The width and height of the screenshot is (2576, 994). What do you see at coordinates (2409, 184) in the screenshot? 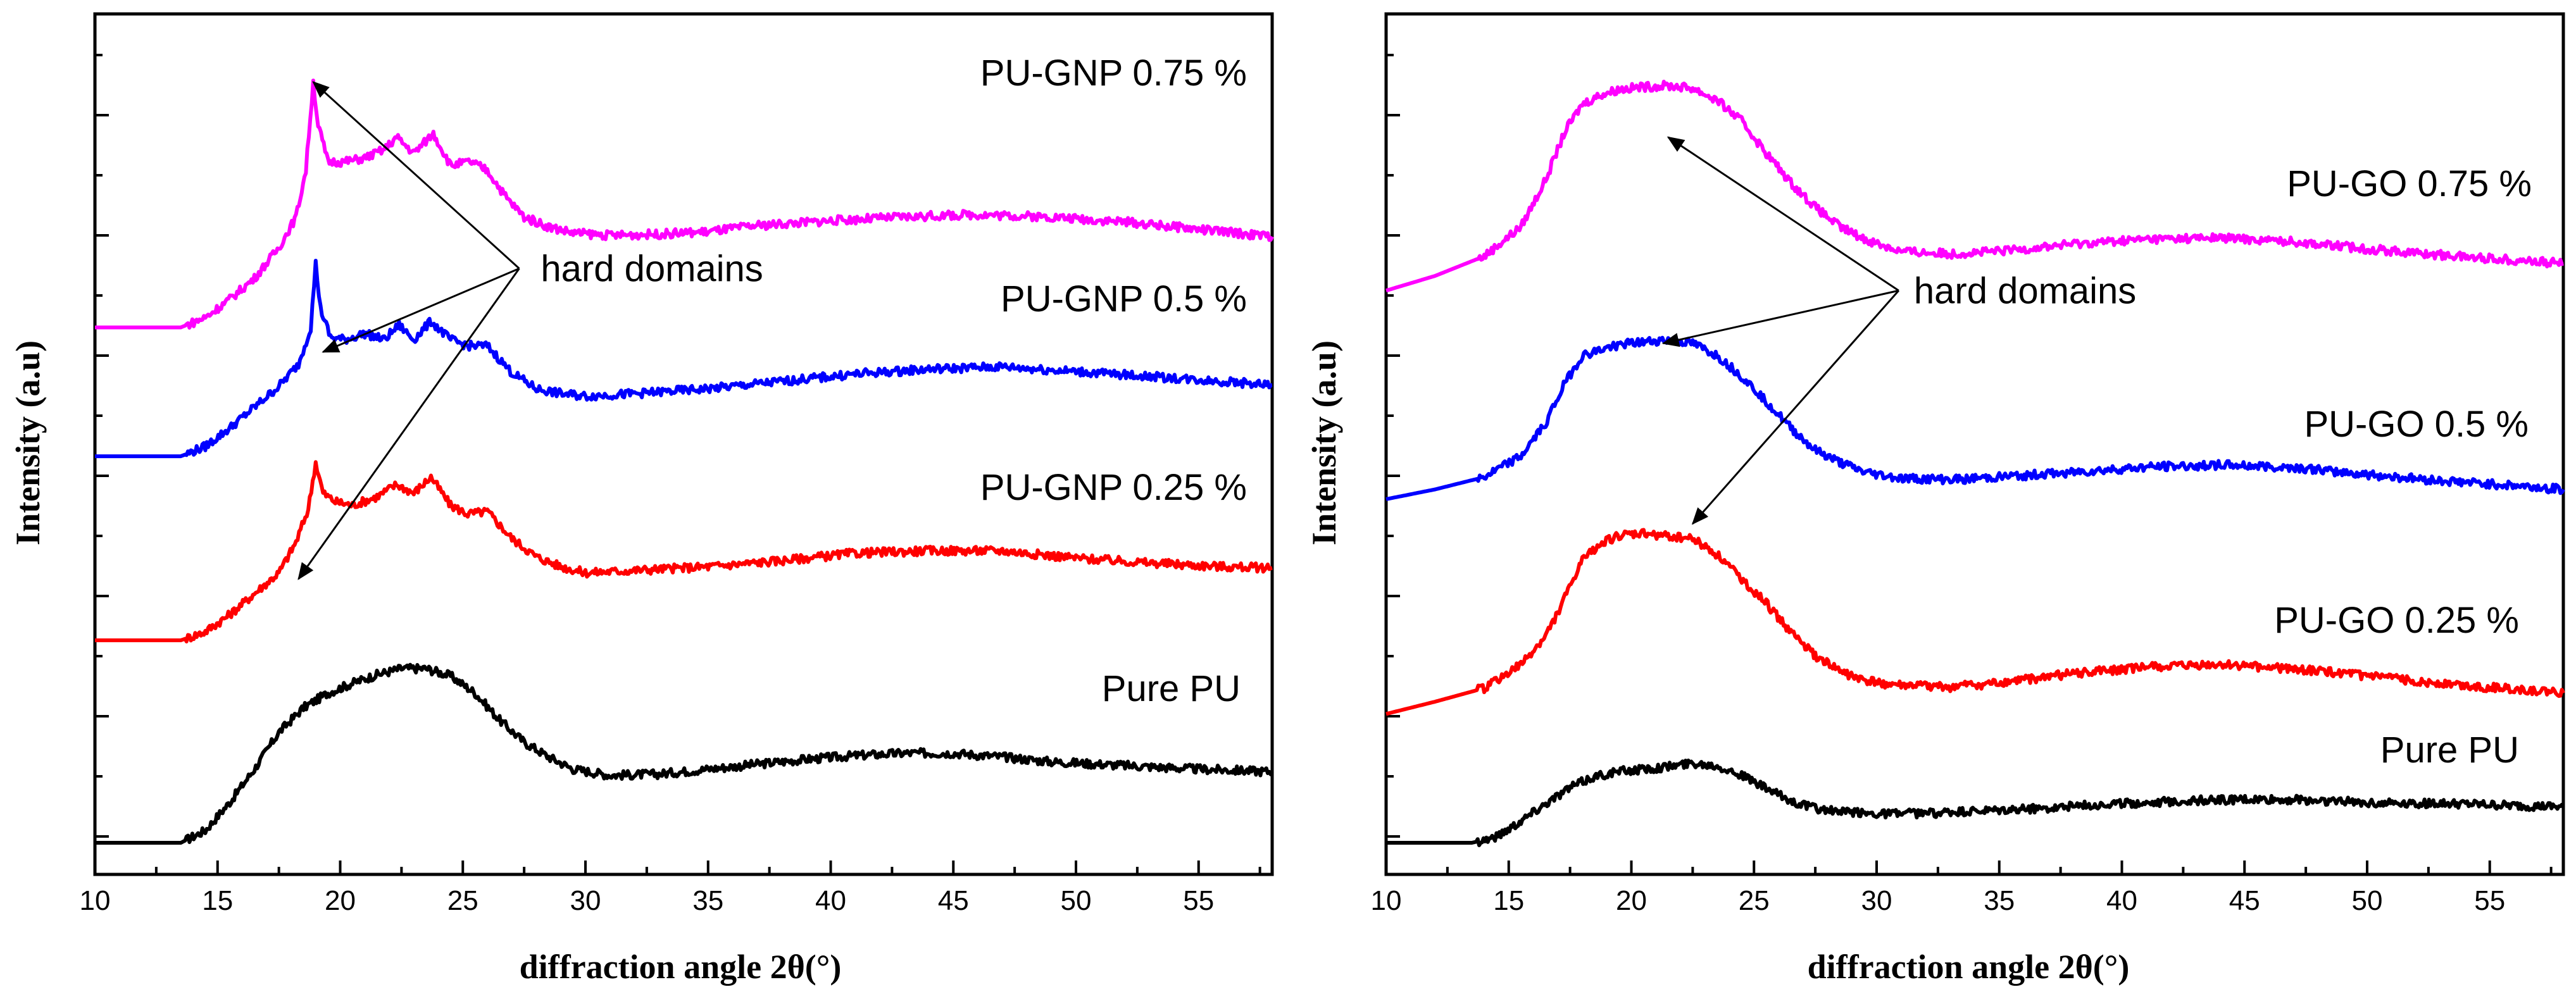
I see `series-label-pu-go-0-75: PU-GO 0.75 %` at bounding box center [2409, 184].